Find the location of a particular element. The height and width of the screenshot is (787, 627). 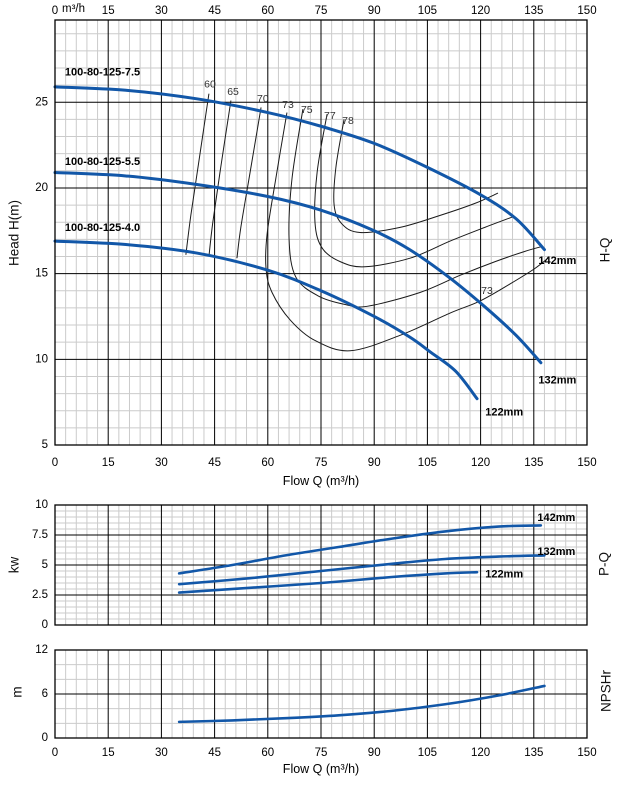

tick-labels: 0 15 30 45 60 75 90 105 120 135 150 0 6 12 is located at coordinates (315, 701).